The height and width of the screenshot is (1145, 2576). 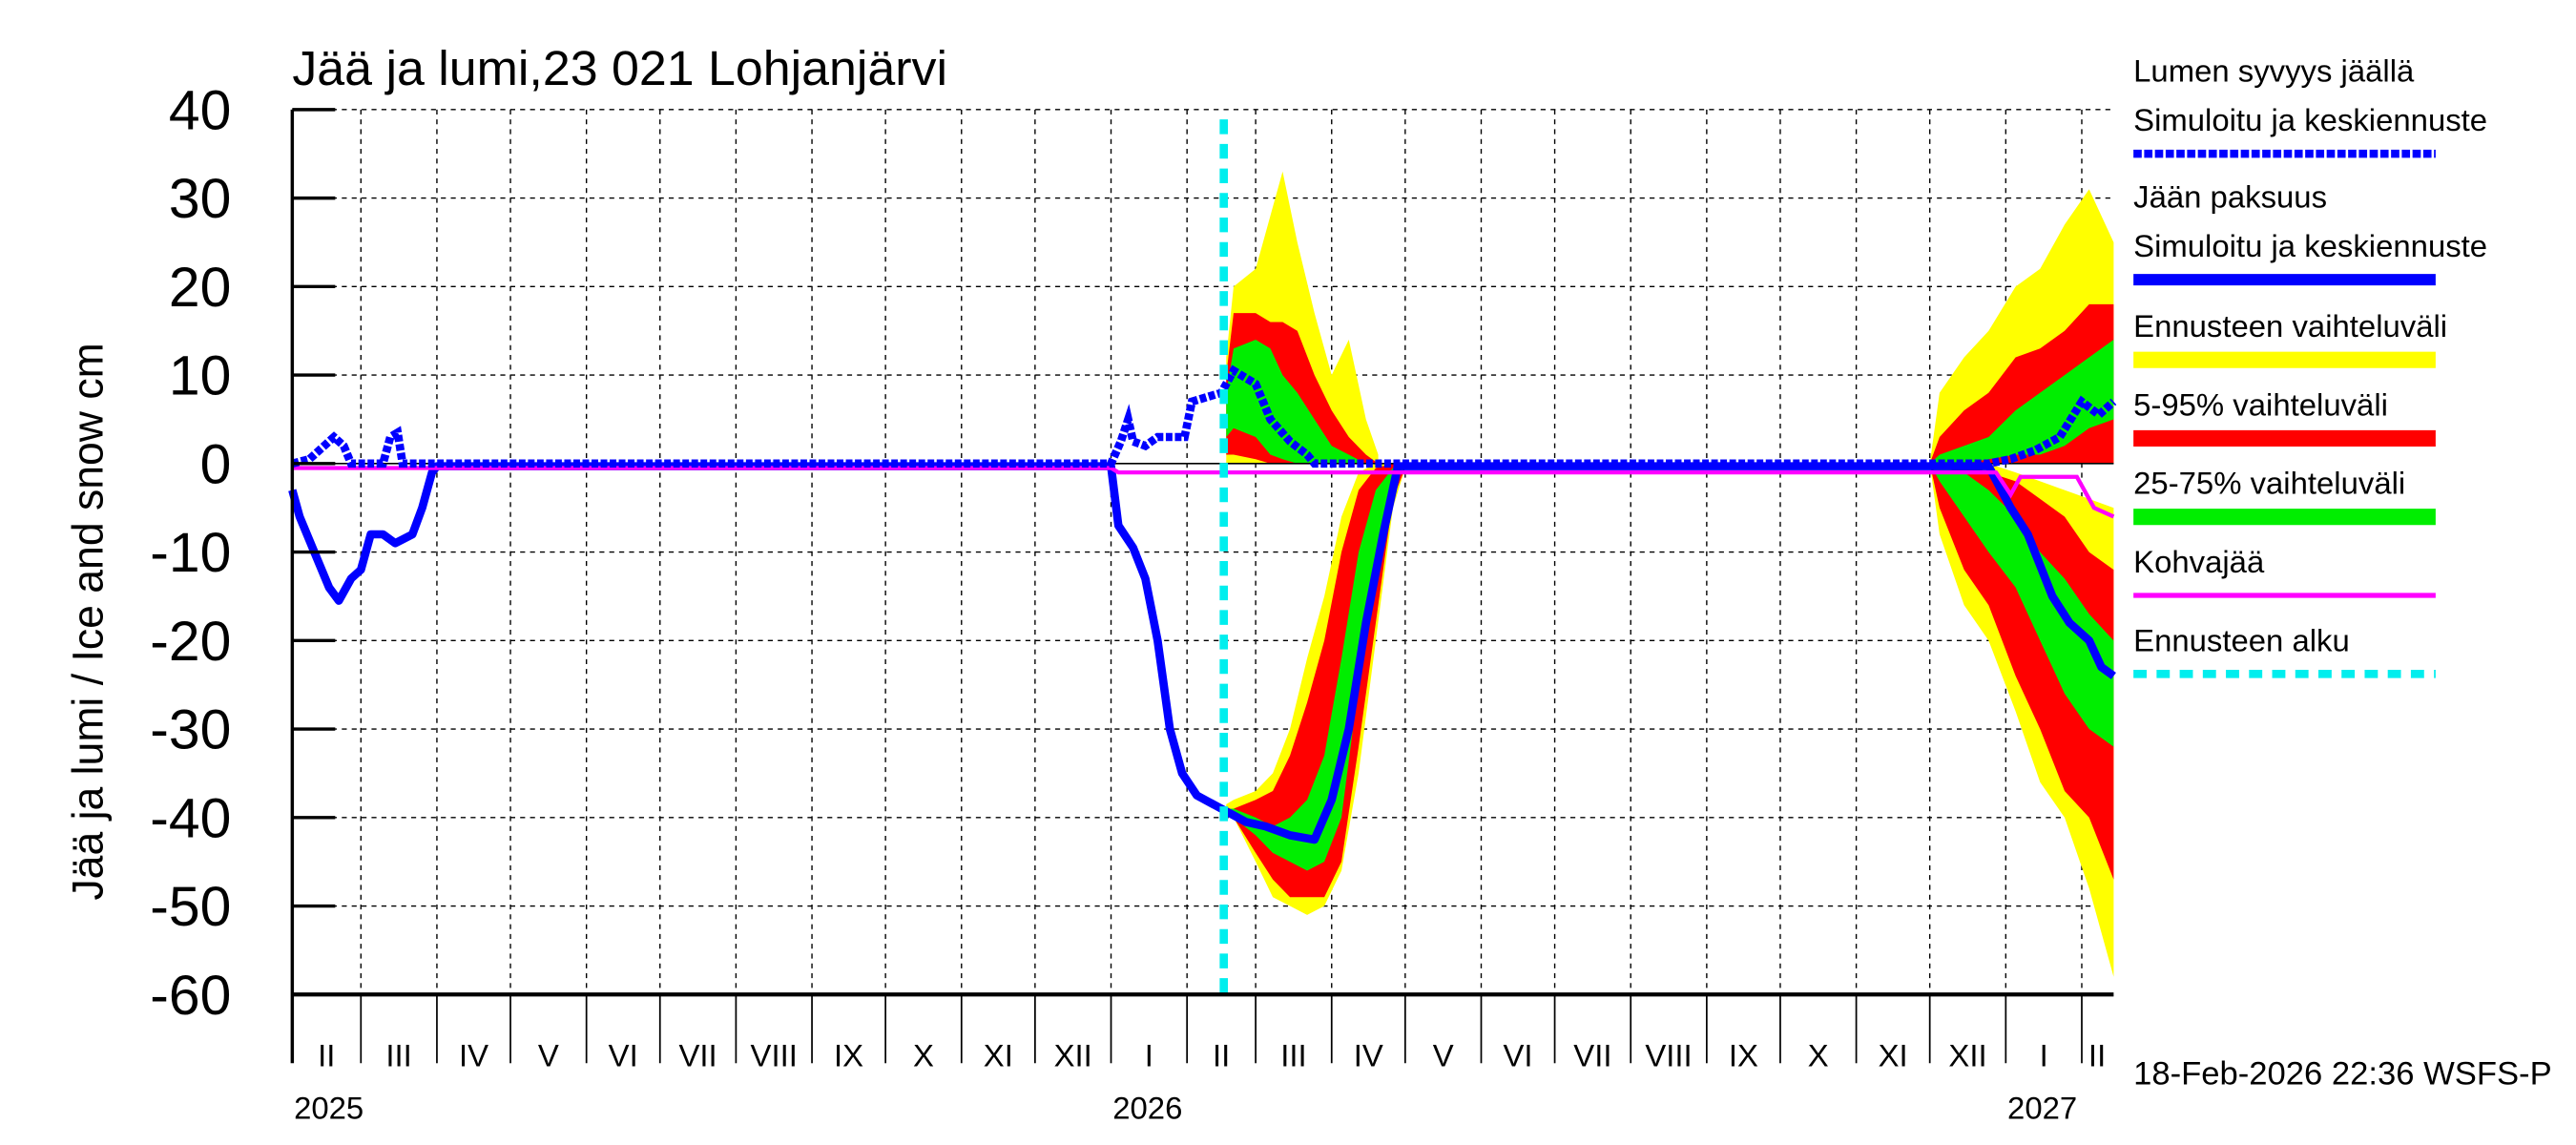 I want to click on legend-label: Ennusteen alku, so click(x=2241, y=639).